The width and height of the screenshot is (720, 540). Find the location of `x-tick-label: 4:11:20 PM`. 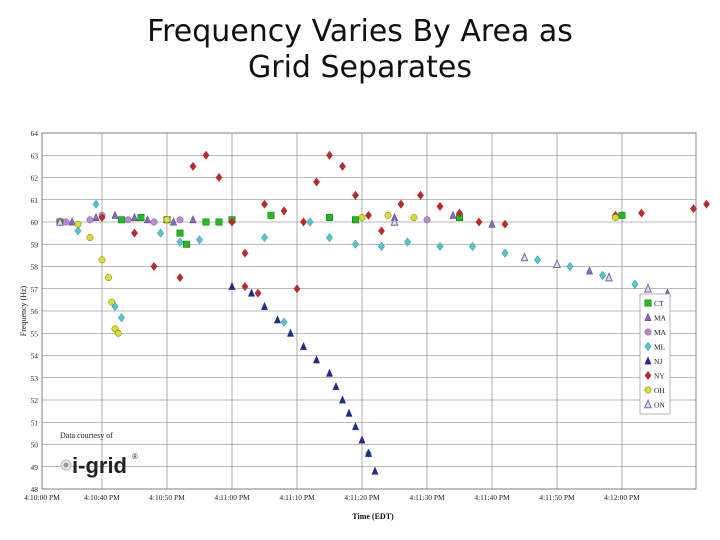

x-tick-label: 4:11:20 PM is located at coordinates (362, 497).